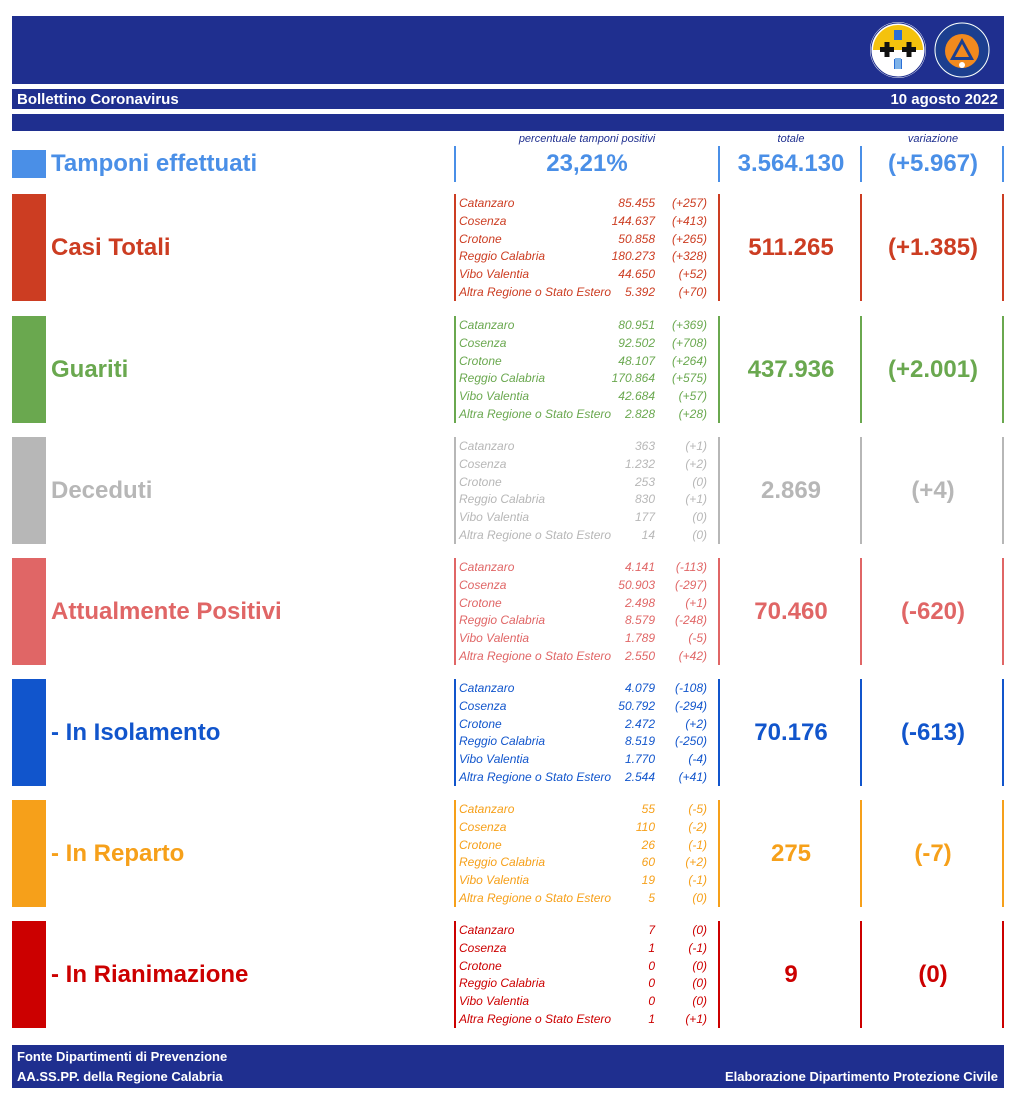 The height and width of the screenshot is (1113, 1024). What do you see at coordinates (690, 688) in the screenshot?
I see `province-delta: (-108)` at bounding box center [690, 688].